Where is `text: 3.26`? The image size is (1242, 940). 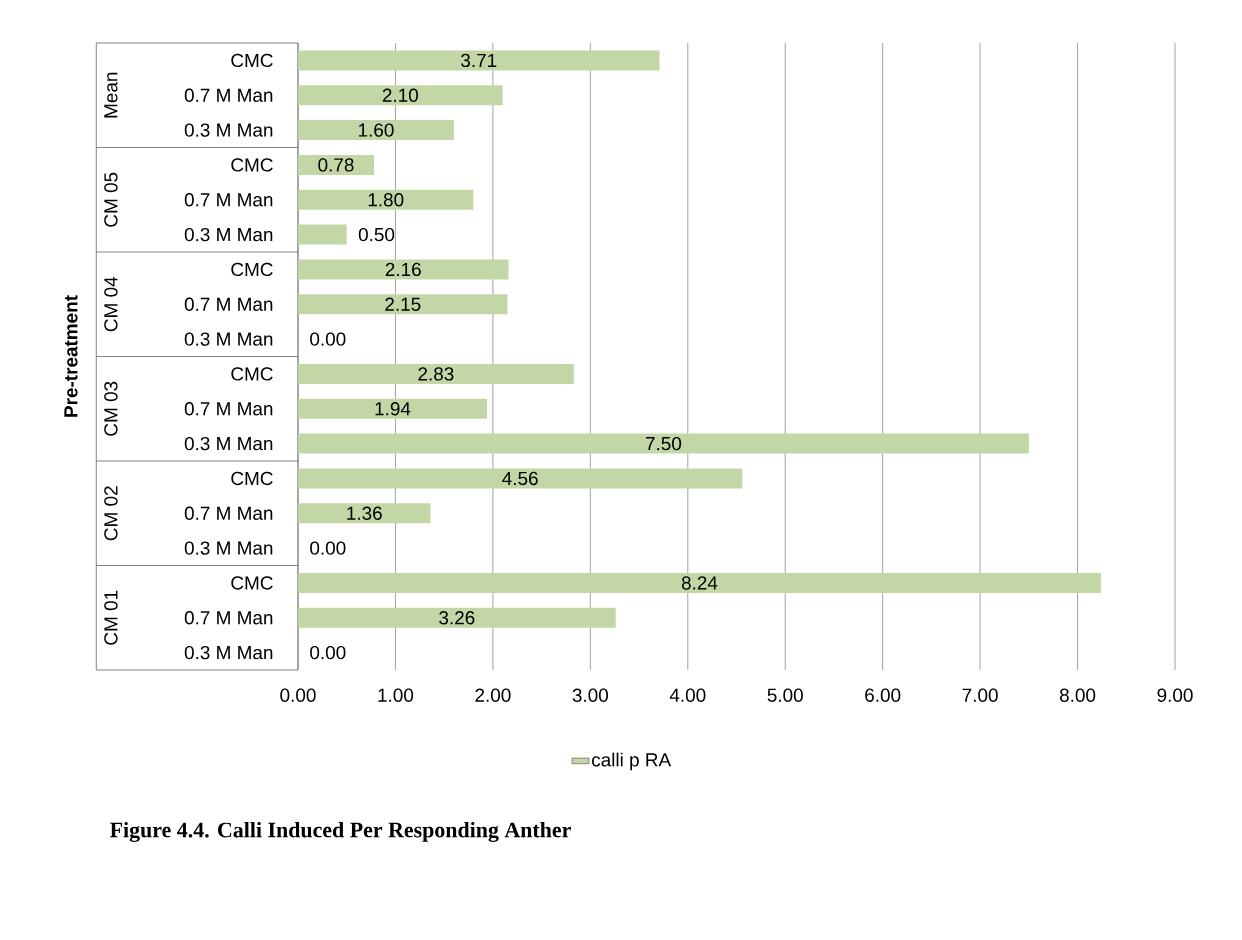
text: 3.26 is located at coordinates (457, 618).